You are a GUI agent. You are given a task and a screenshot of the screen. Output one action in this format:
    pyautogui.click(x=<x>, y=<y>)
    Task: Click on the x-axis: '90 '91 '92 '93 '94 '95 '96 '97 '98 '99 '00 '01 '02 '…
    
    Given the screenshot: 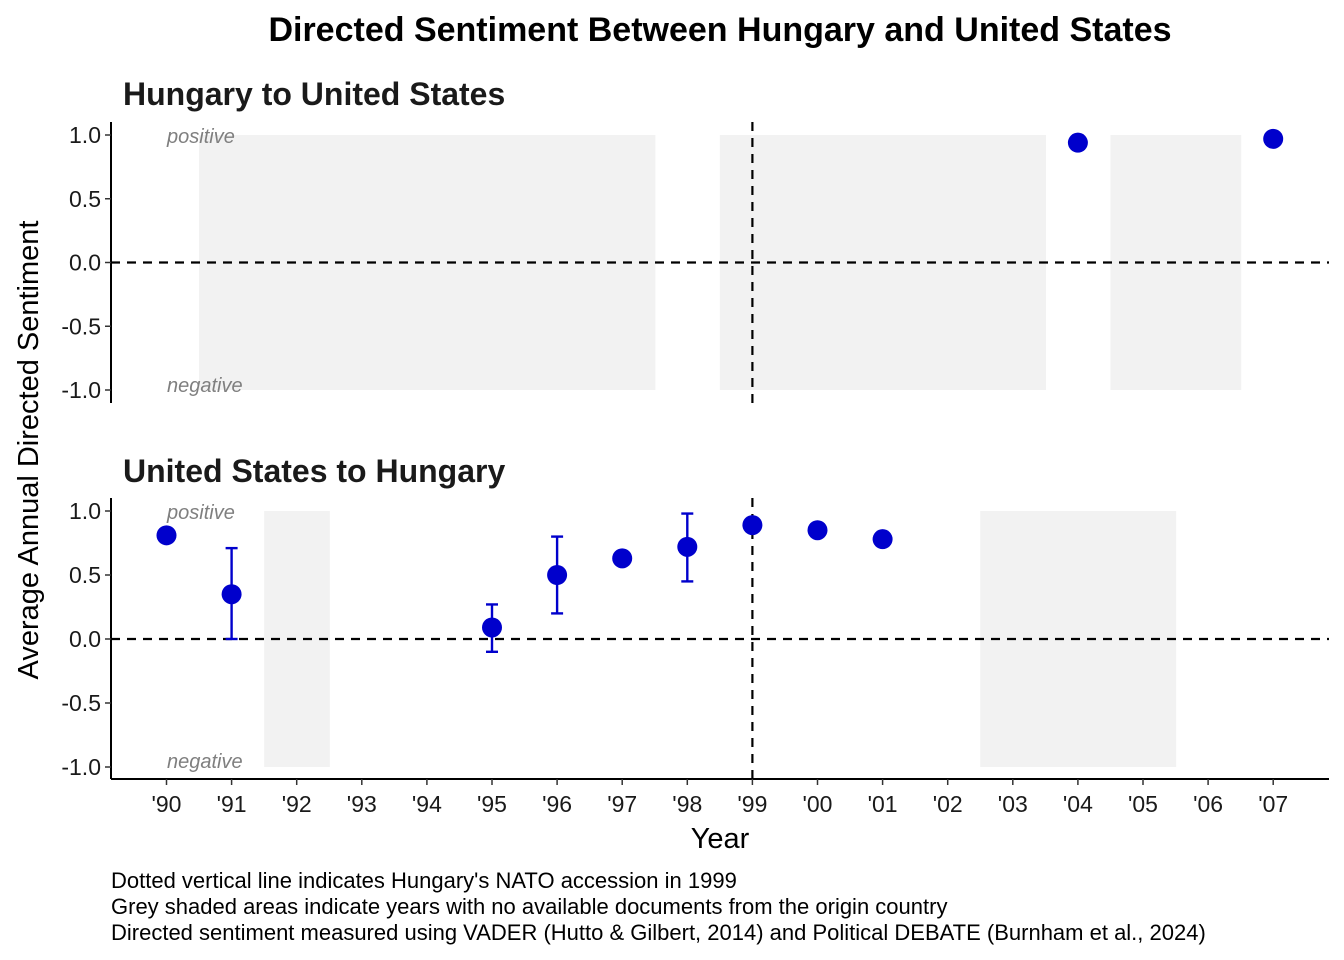 What is the action you would take?
    pyautogui.click(x=720, y=797)
    